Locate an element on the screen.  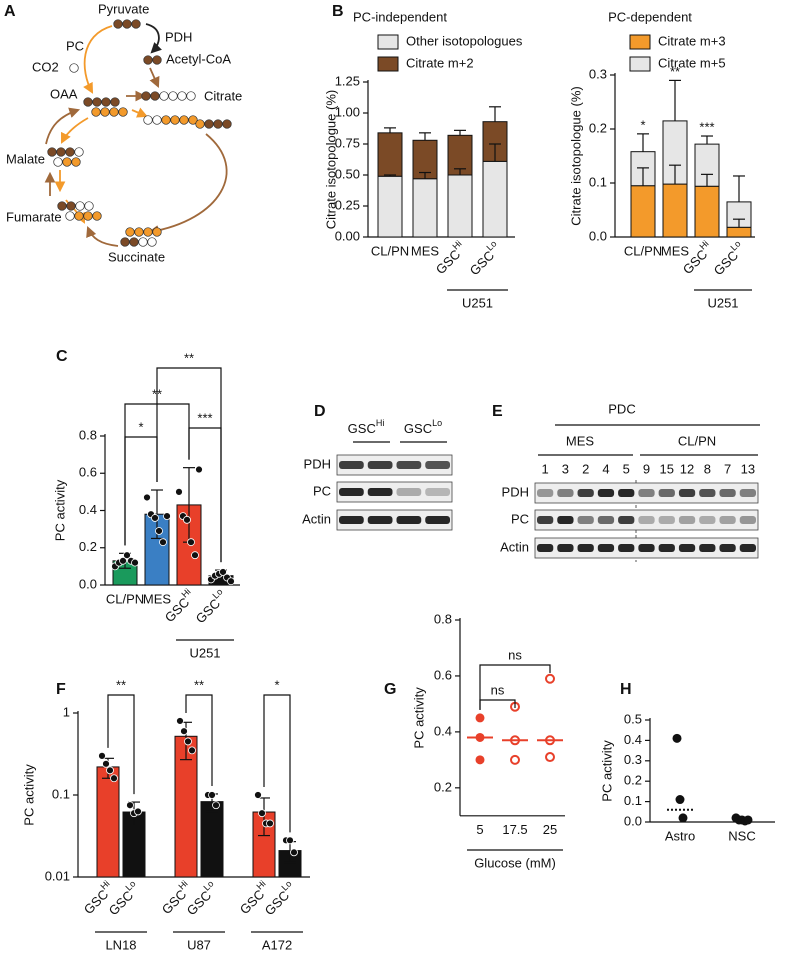
y-tick-label: 0.3 is located at coordinates (598, 73).